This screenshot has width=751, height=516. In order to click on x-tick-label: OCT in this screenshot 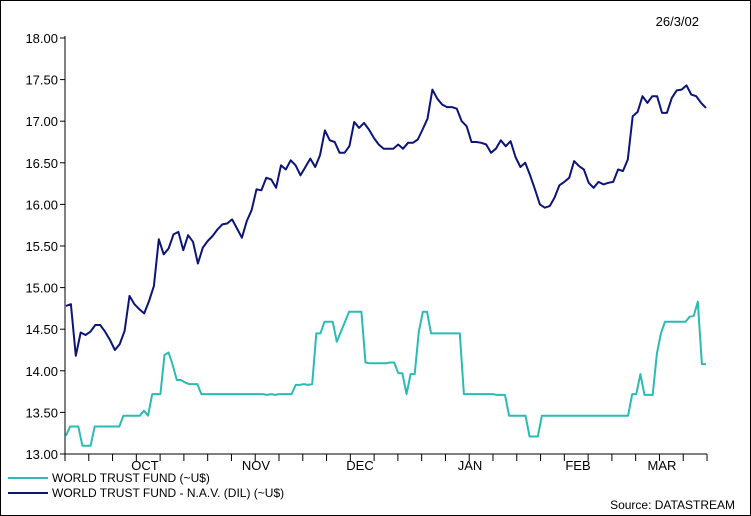, I will do `click(145, 465)`.